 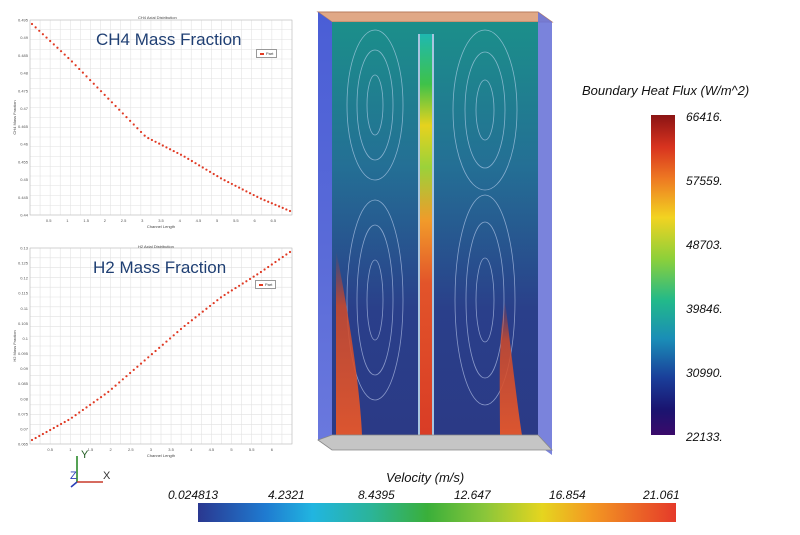 I want to click on h2-y-tick: 0.07, so click(x=24, y=428).